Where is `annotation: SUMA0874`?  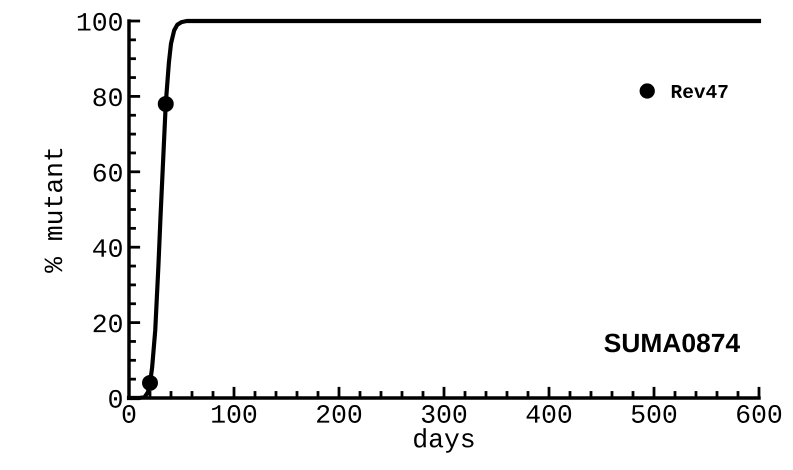 annotation: SUMA0874 is located at coordinates (672, 343).